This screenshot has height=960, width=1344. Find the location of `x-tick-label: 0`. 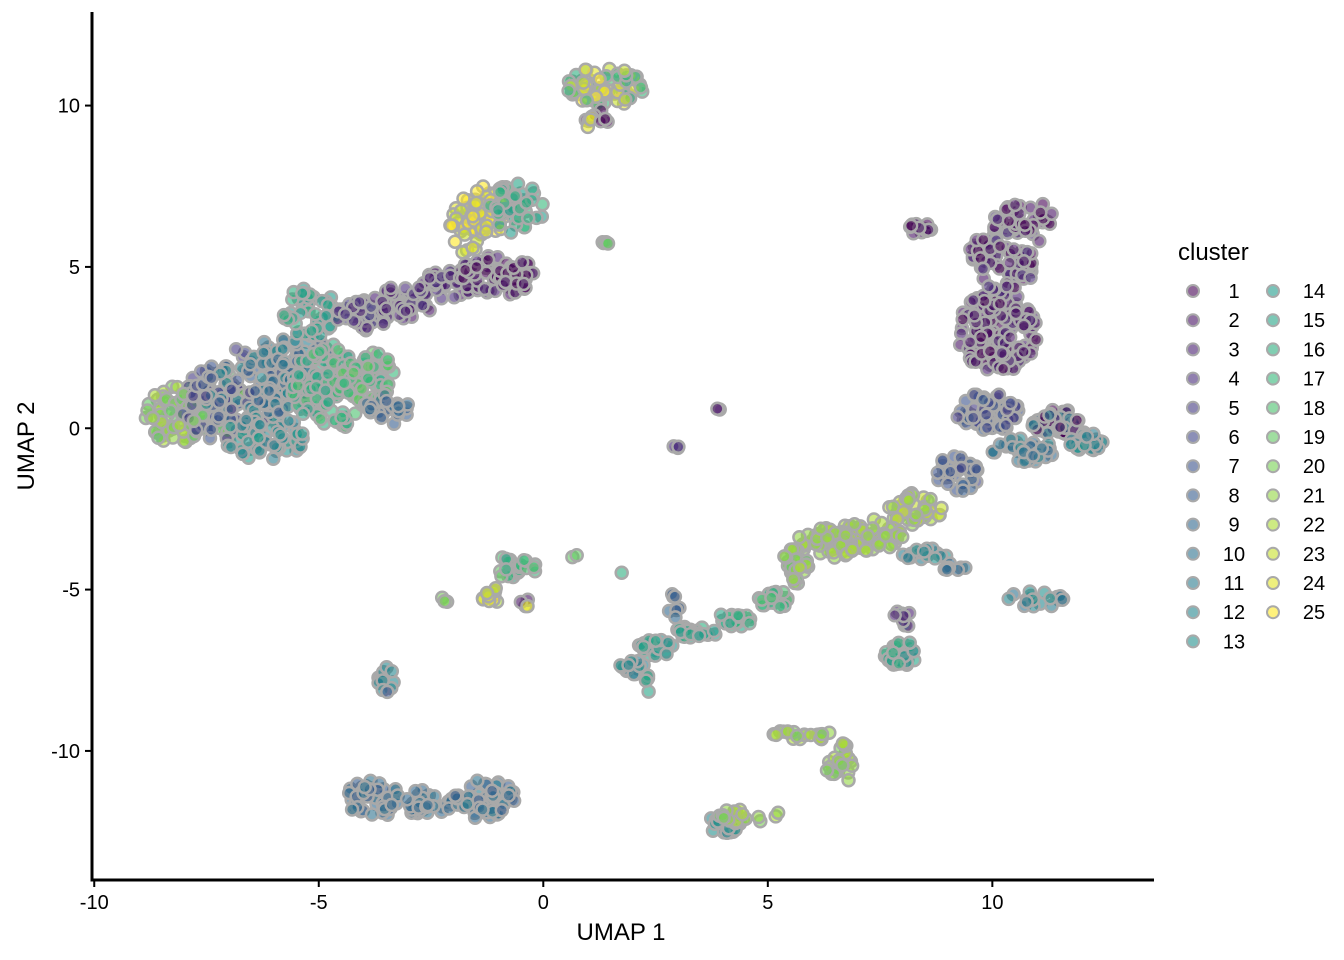

x-tick-label: 0 is located at coordinates (543, 903).